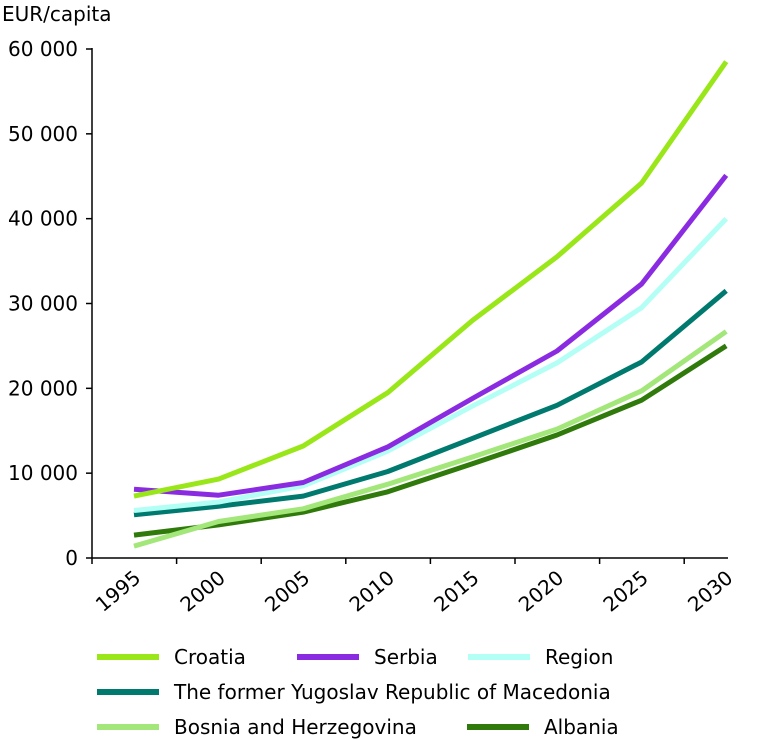 Image resolution: width=768 pixels, height=740 pixels. I want to click on legend-label: Region, so click(579, 657).